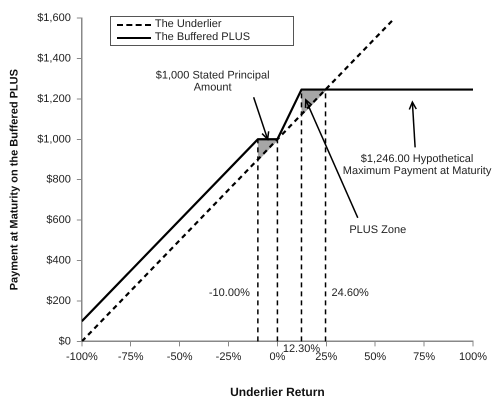 This screenshot has width=501, height=408. What do you see at coordinates (131, 357) in the screenshot?
I see `x-tick-label: -75%` at bounding box center [131, 357].